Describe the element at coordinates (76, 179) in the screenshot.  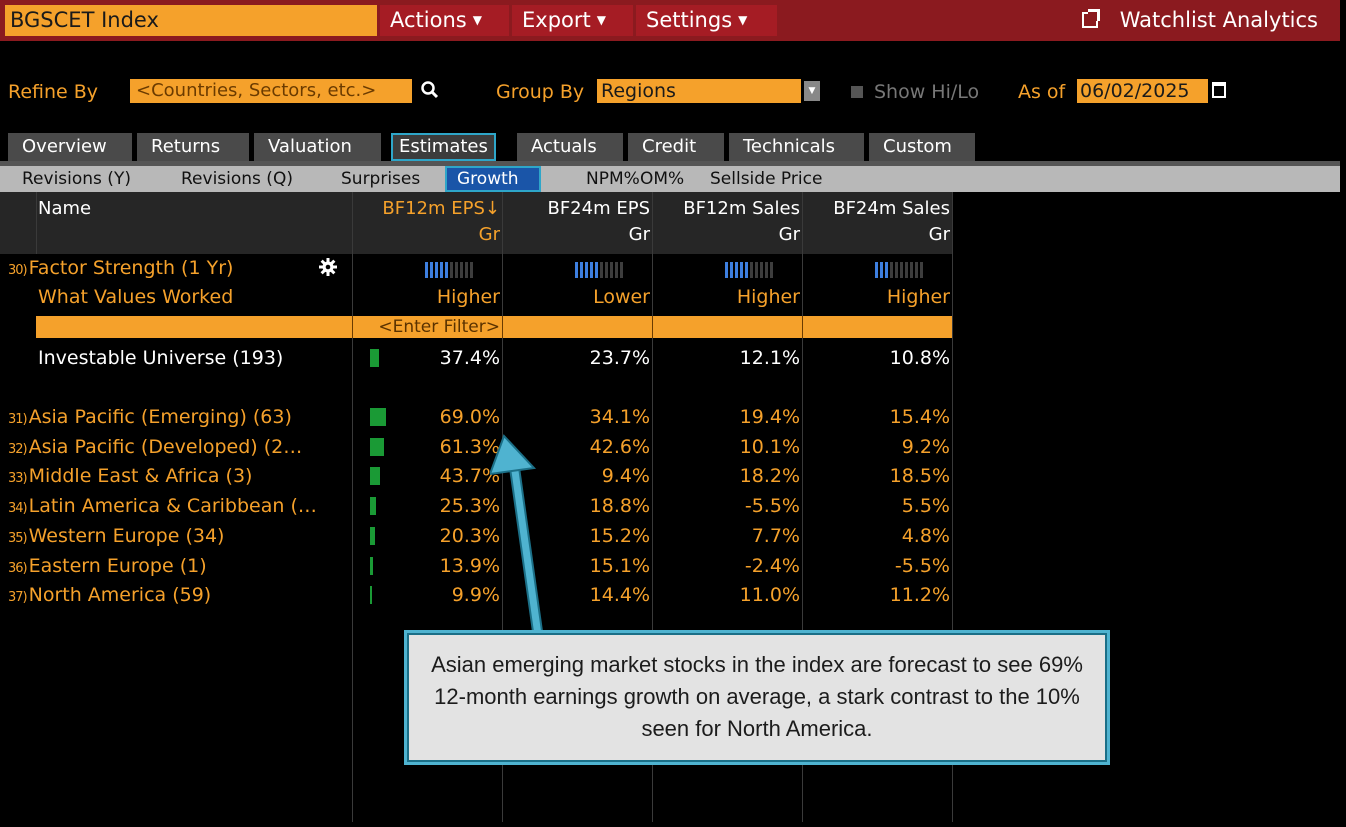
I see `subtab-revisions-y: Revisions (Y)` at that location.